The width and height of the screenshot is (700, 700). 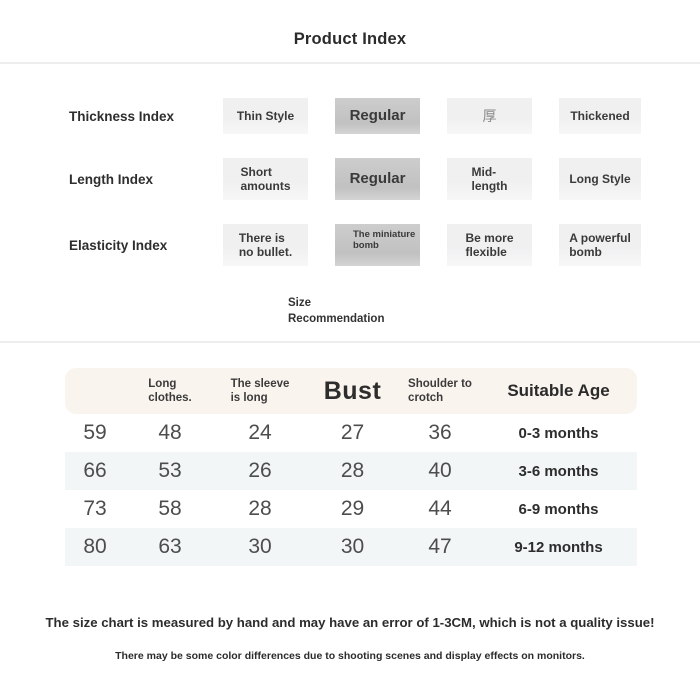 I want to click on length-option-long-style: Long Style, so click(x=600, y=179).